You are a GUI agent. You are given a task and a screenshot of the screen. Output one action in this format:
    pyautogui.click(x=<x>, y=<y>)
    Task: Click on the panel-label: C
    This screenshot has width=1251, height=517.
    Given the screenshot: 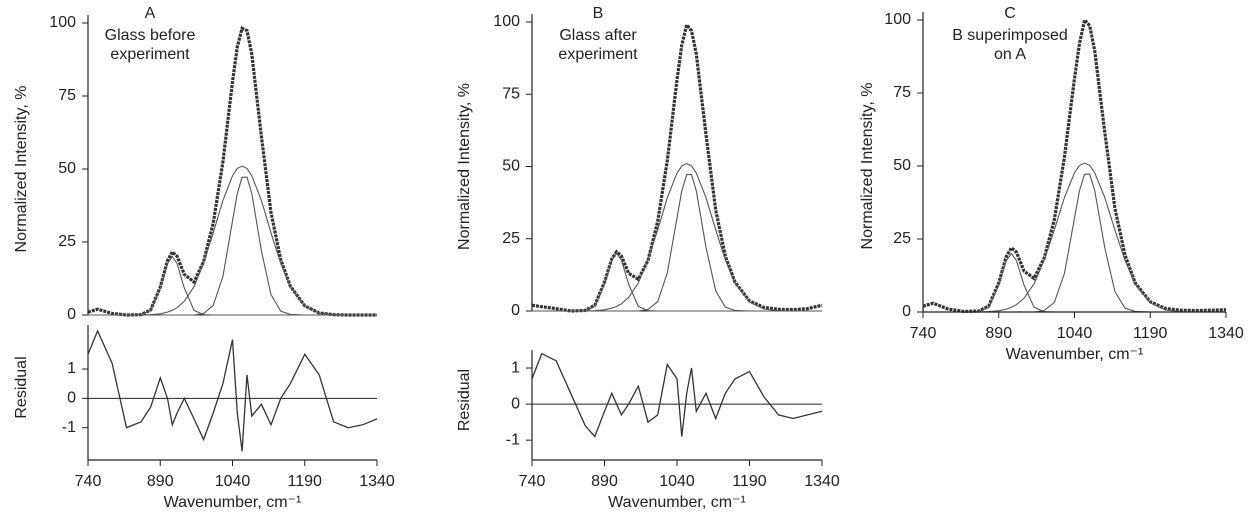 What is the action you would take?
    pyautogui.click(x=1010, y=13)
    